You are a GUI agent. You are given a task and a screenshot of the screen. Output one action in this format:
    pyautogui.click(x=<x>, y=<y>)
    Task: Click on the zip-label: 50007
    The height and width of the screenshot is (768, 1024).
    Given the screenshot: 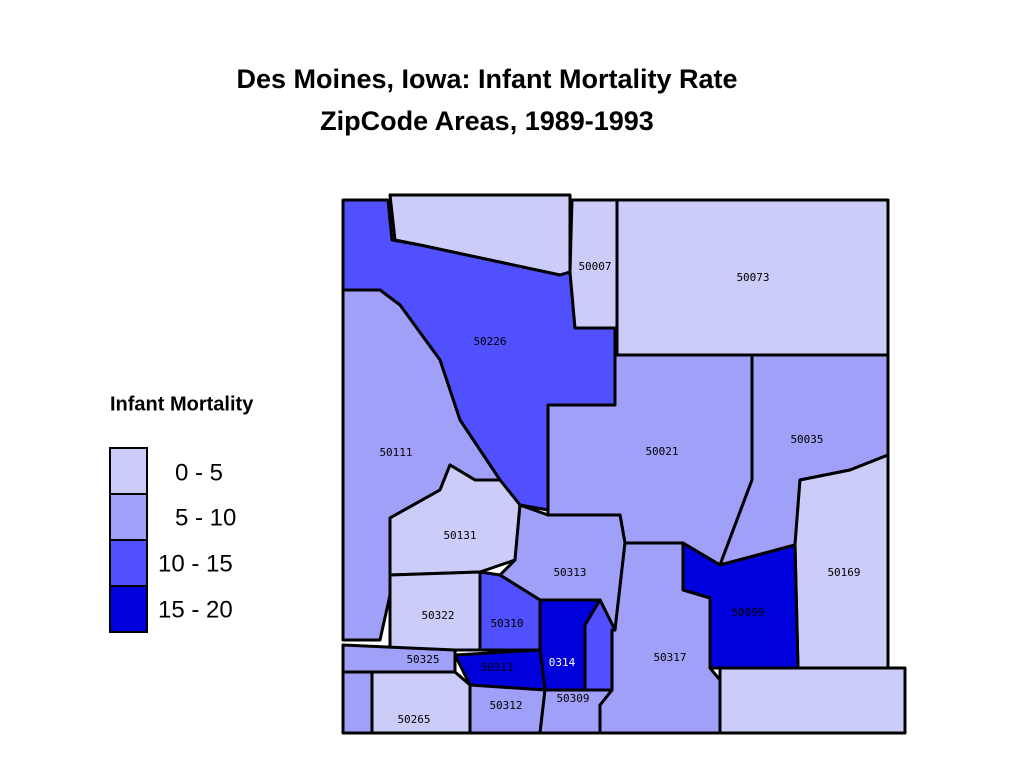 What is the action you would take?
    pyautogui.click(x=594, y=266)
    